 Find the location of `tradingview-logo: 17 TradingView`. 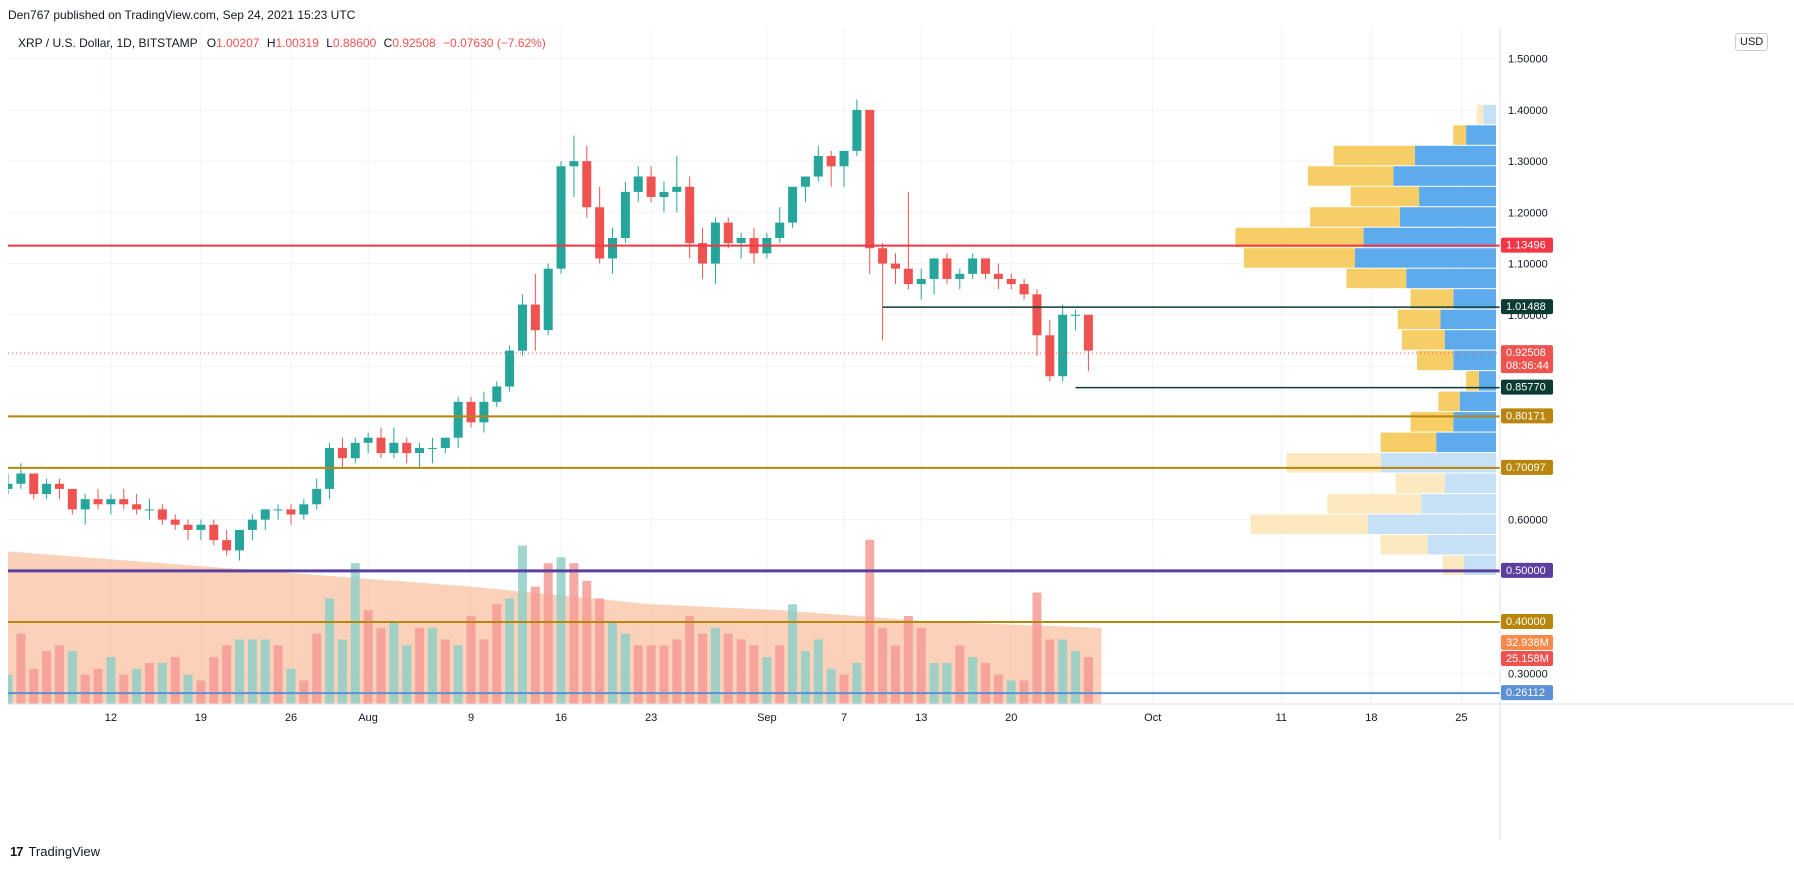

tradingview-logo: 17 TradingView is located at coordinates (55, 851).